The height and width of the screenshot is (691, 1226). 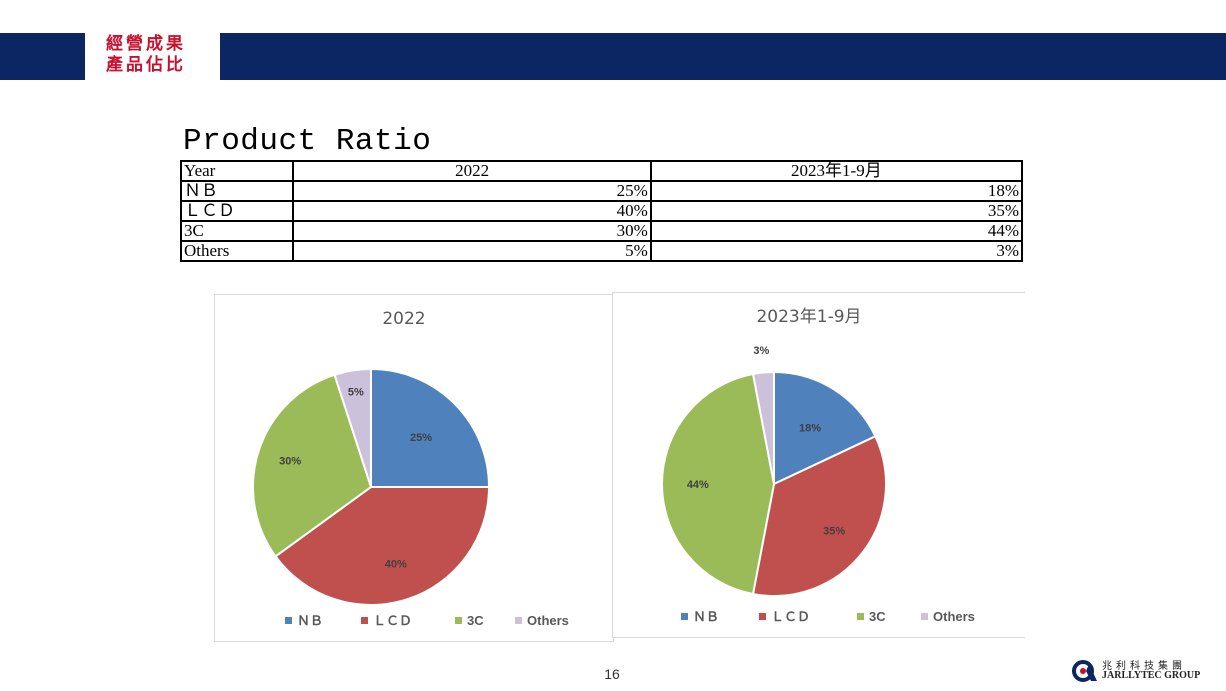 I want to click on pie-chart-2023-svg: 2023年1-9月 18% 35% 44% 3% ＮＢ ＬＣＤ 3C Others, so click(x=818, y=465).